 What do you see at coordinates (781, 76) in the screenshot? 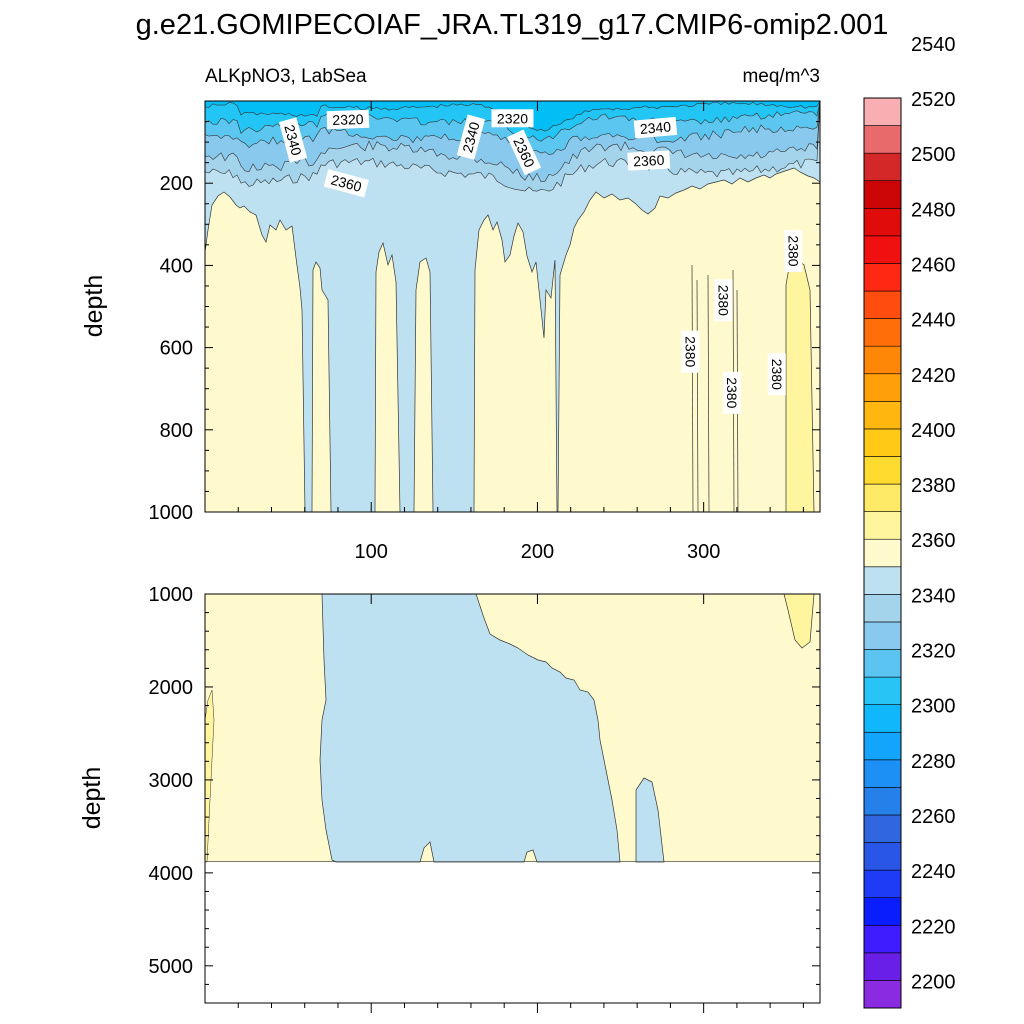
I see `units-label: meq/m^3` at bounding box center [781, 76].